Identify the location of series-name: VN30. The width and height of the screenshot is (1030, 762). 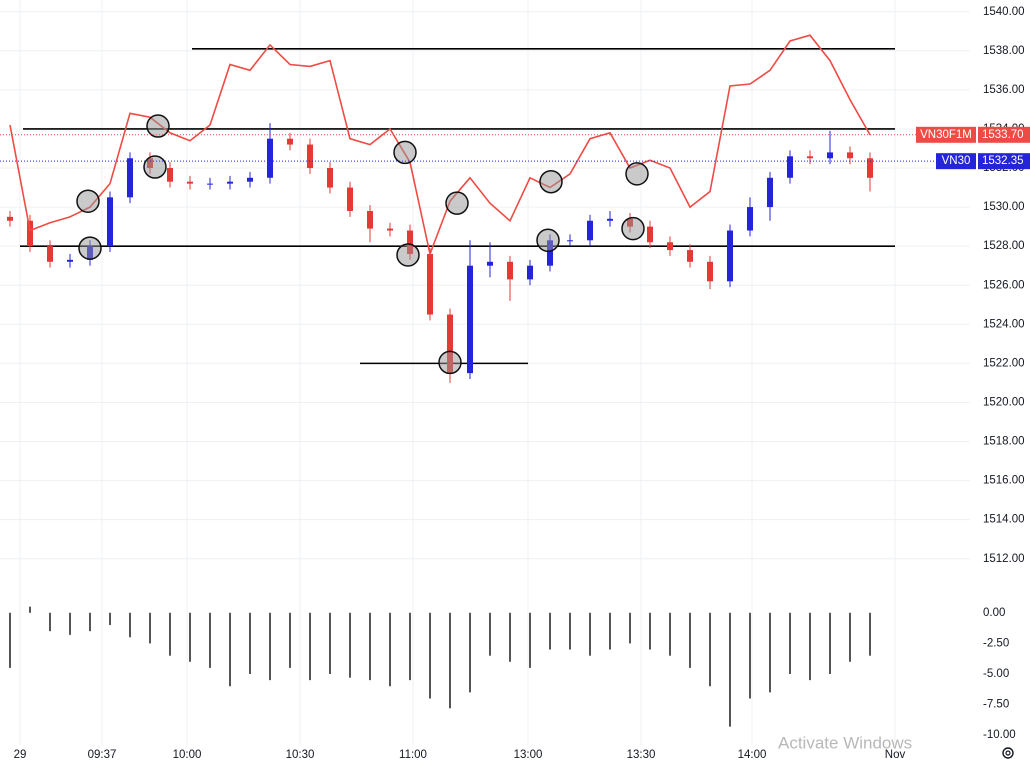
(956, 161).